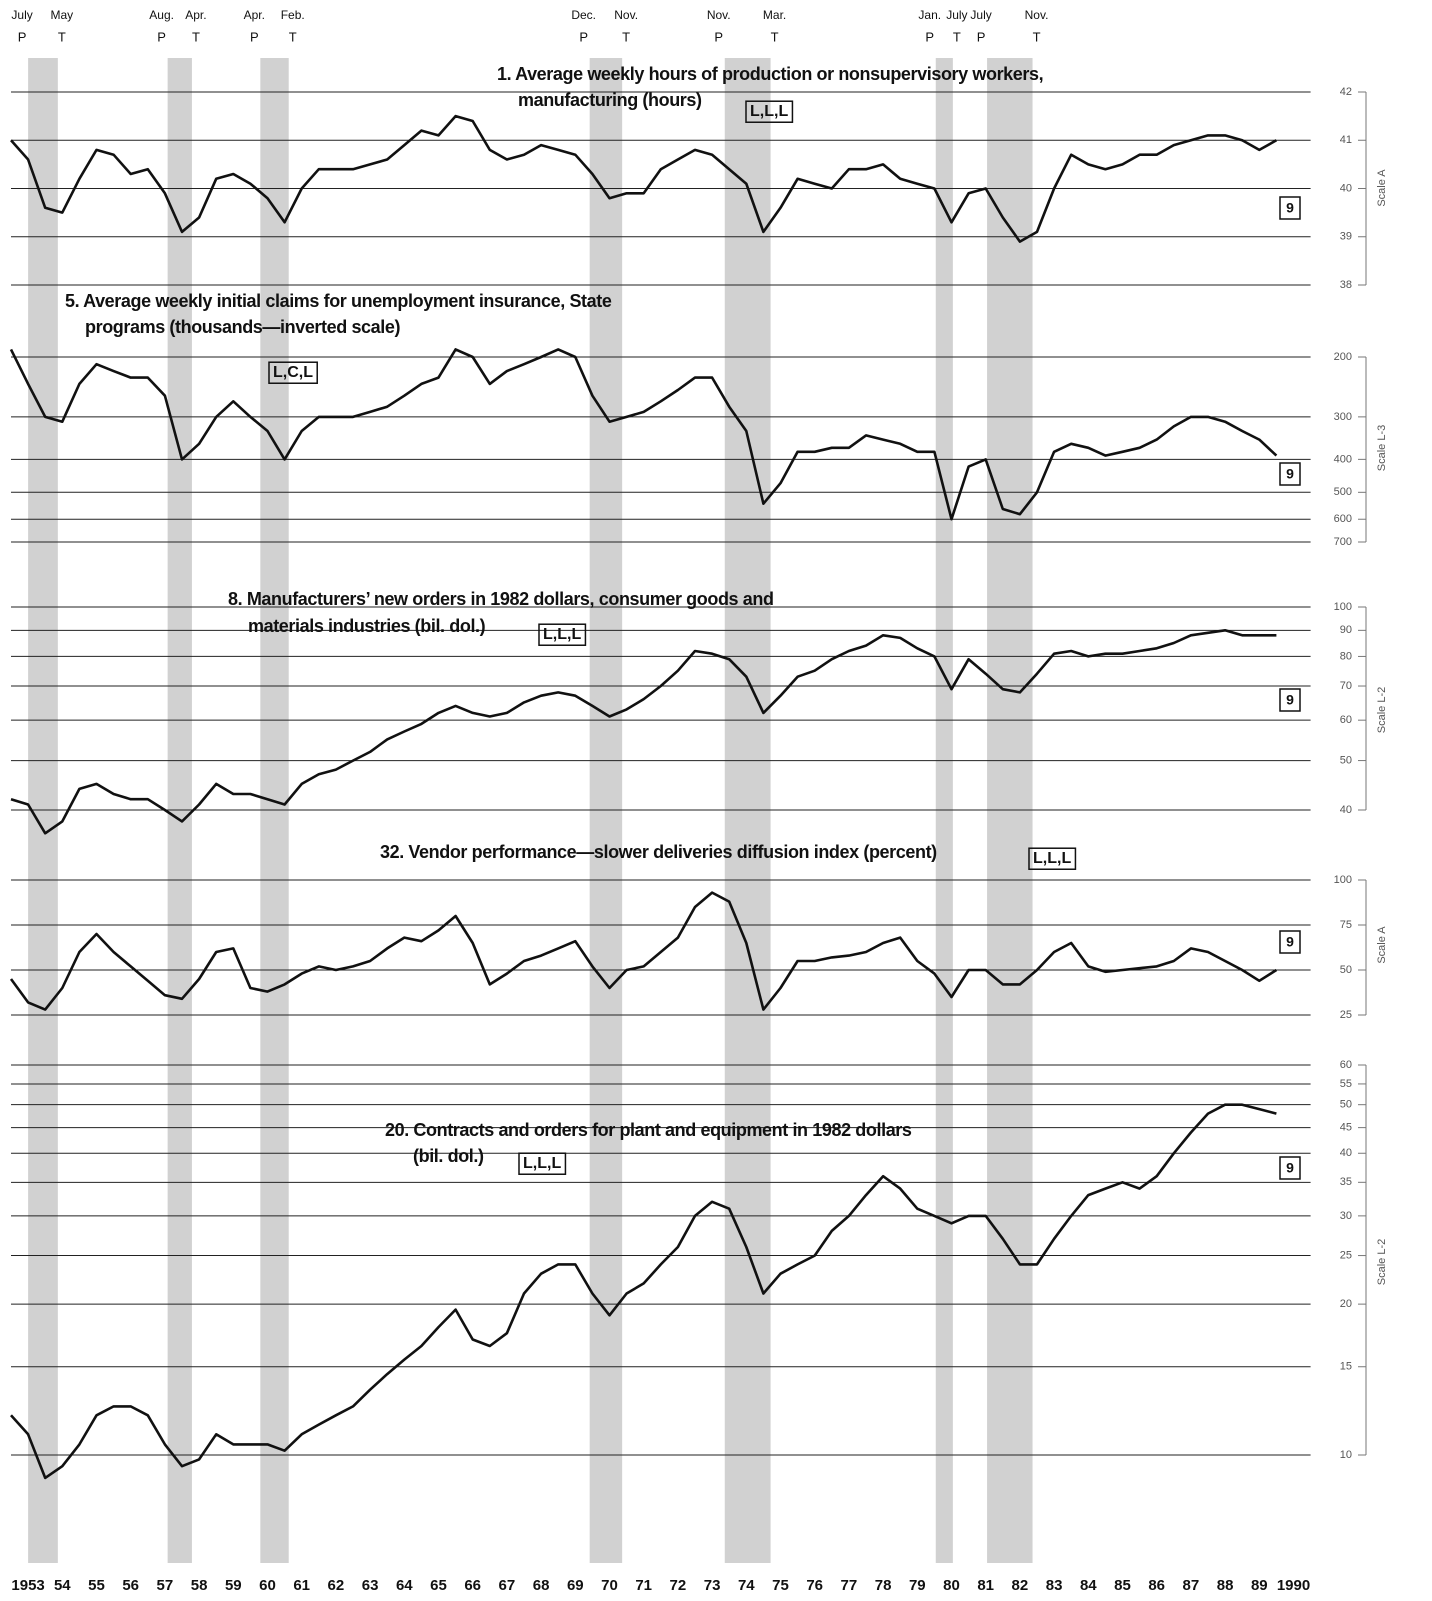 This screenshot has height=1601, width=1432. What do you see at coordinates (1346, 925) in the screenshot?
I see `y-tick-label: 75` at bounding box center [1346, 925].